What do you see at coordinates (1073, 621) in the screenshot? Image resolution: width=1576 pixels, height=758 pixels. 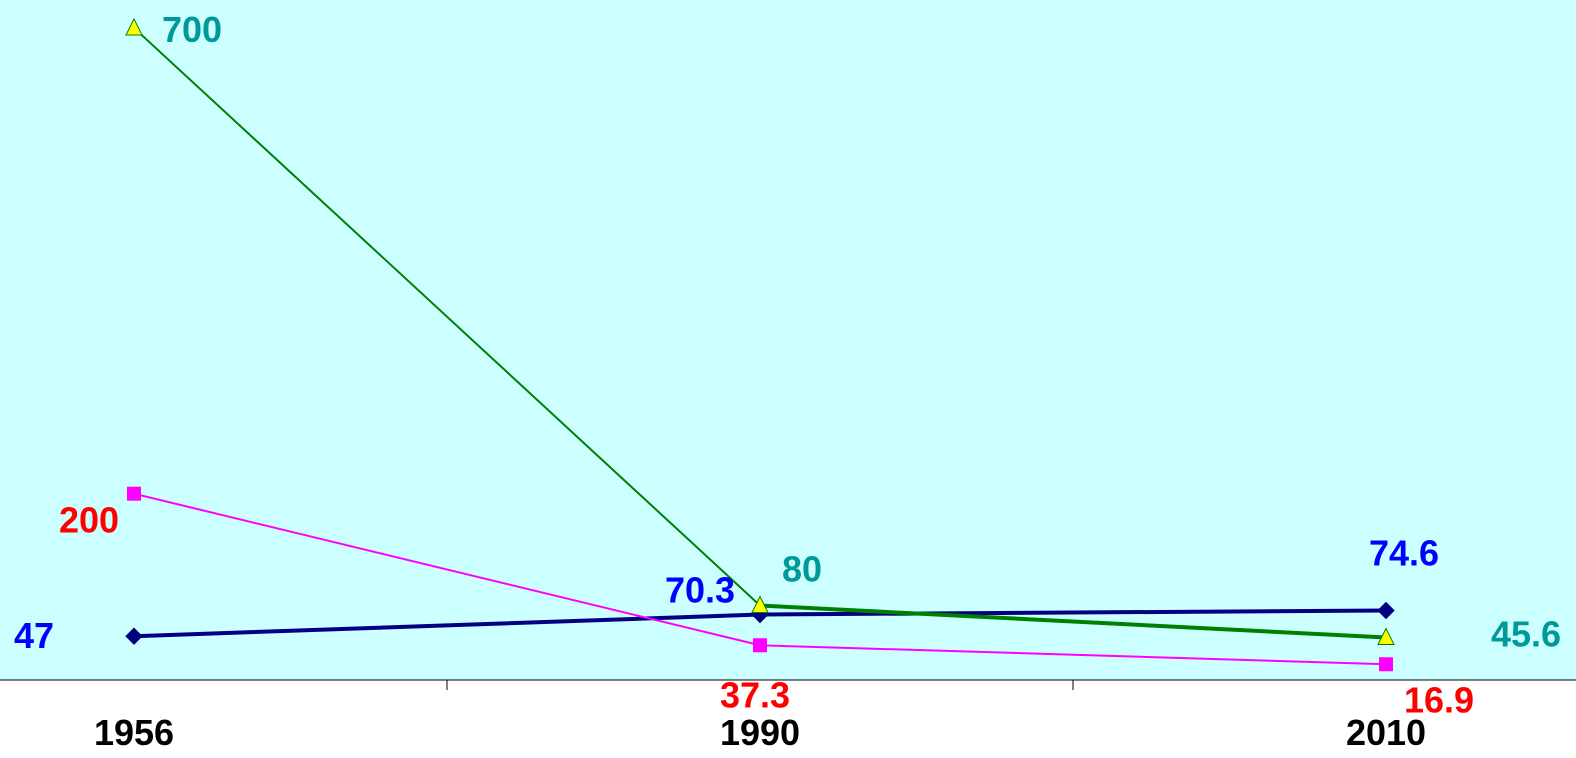 I see `series-3-line-segment` at bounding box center [1073, 621].